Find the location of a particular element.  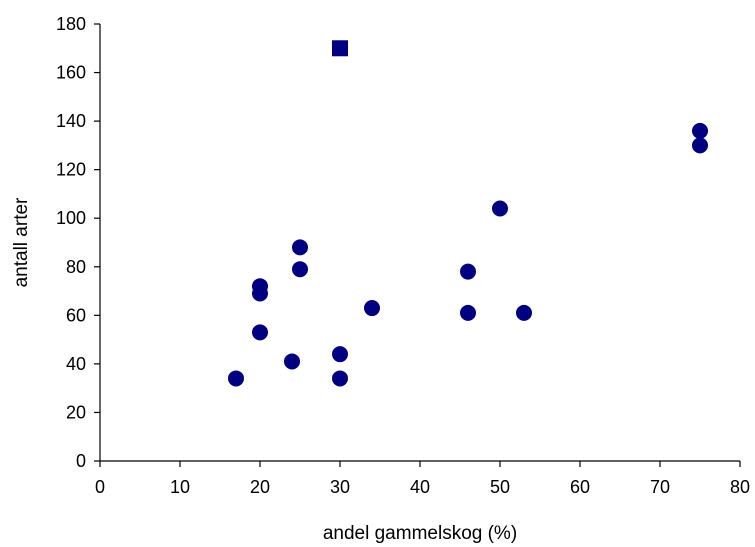

x-tick-label: 60 is located at coordinates (580, 487).